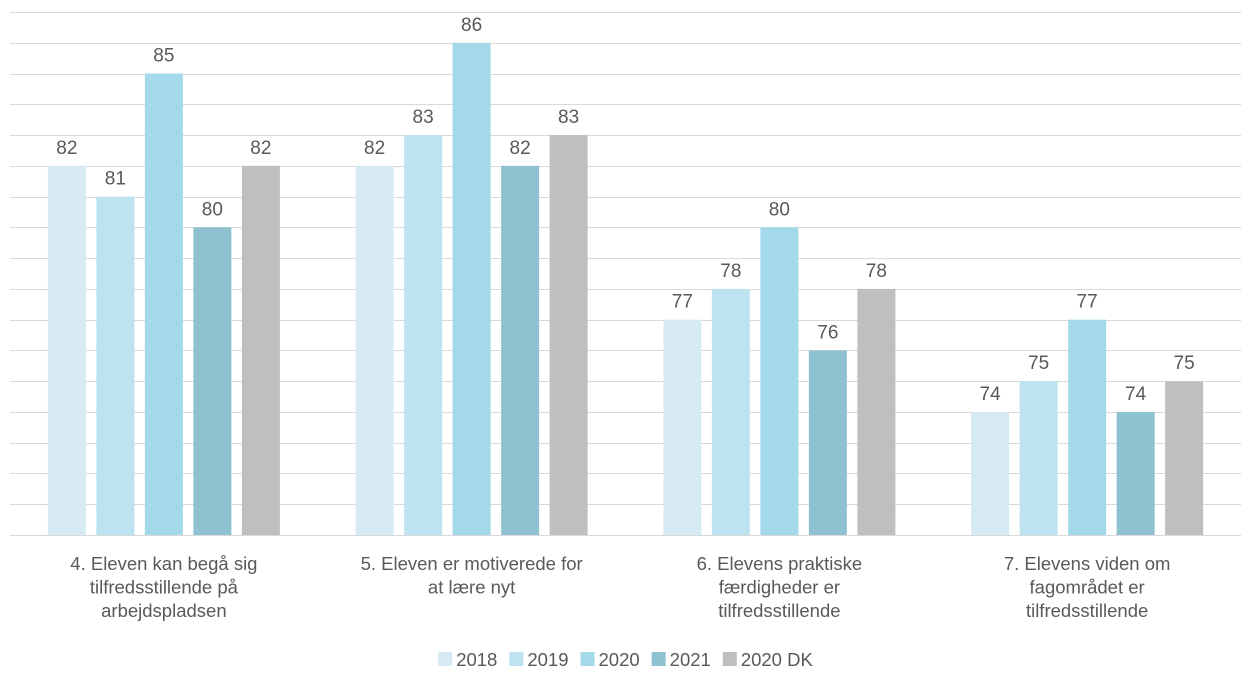  I want to click on legend-label: 2021, so click(690, 659).